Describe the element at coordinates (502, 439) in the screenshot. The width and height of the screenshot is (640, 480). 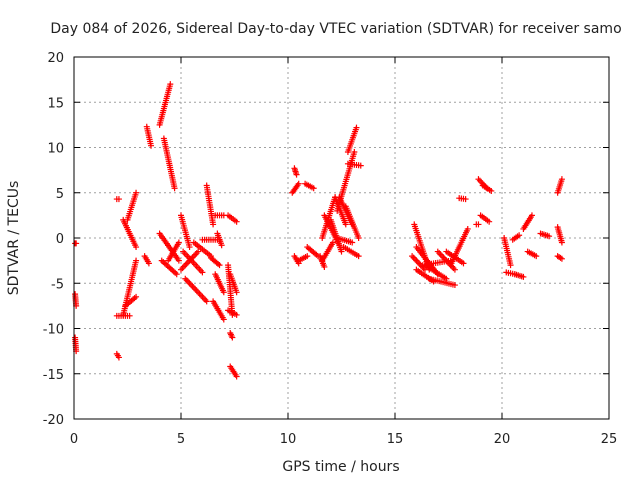
I see `x-tick-label: 20` at that location.